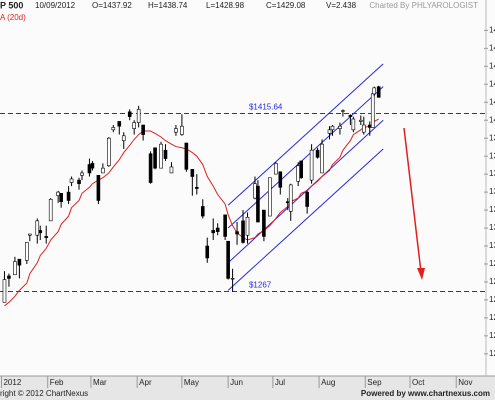 The image size is (495, 400). What do you see at coordinates (247, 388) in the screenshot?
I see `axis-band` at bounding box center [247, 388].